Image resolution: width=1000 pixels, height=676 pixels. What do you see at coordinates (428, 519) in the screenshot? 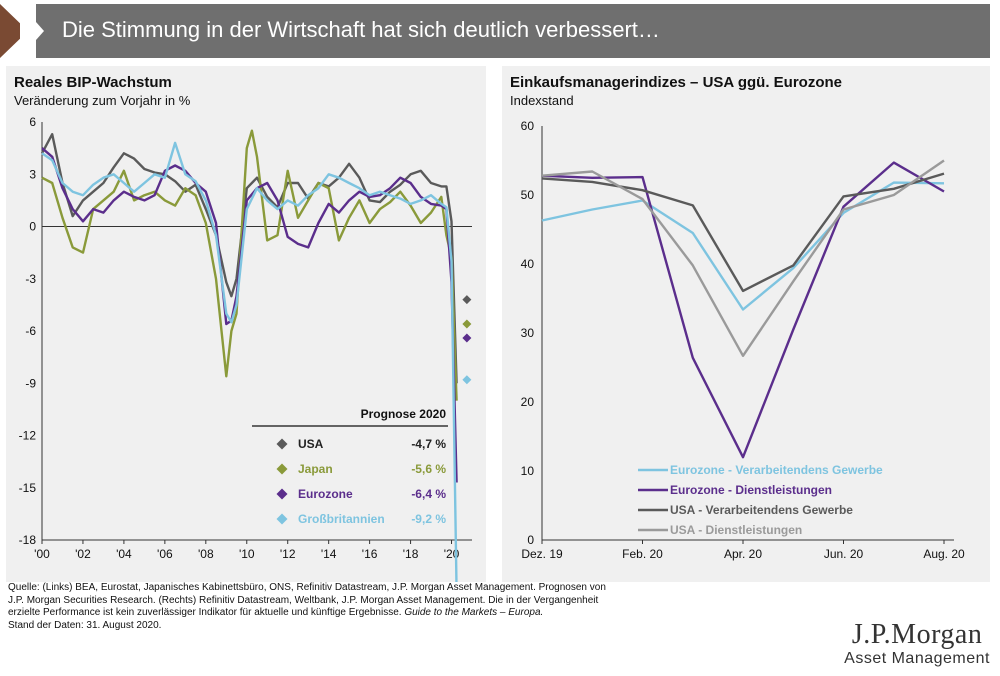
I see `gdp-legend-value-uk: -9,2 %` at bounding box center [428, 519].